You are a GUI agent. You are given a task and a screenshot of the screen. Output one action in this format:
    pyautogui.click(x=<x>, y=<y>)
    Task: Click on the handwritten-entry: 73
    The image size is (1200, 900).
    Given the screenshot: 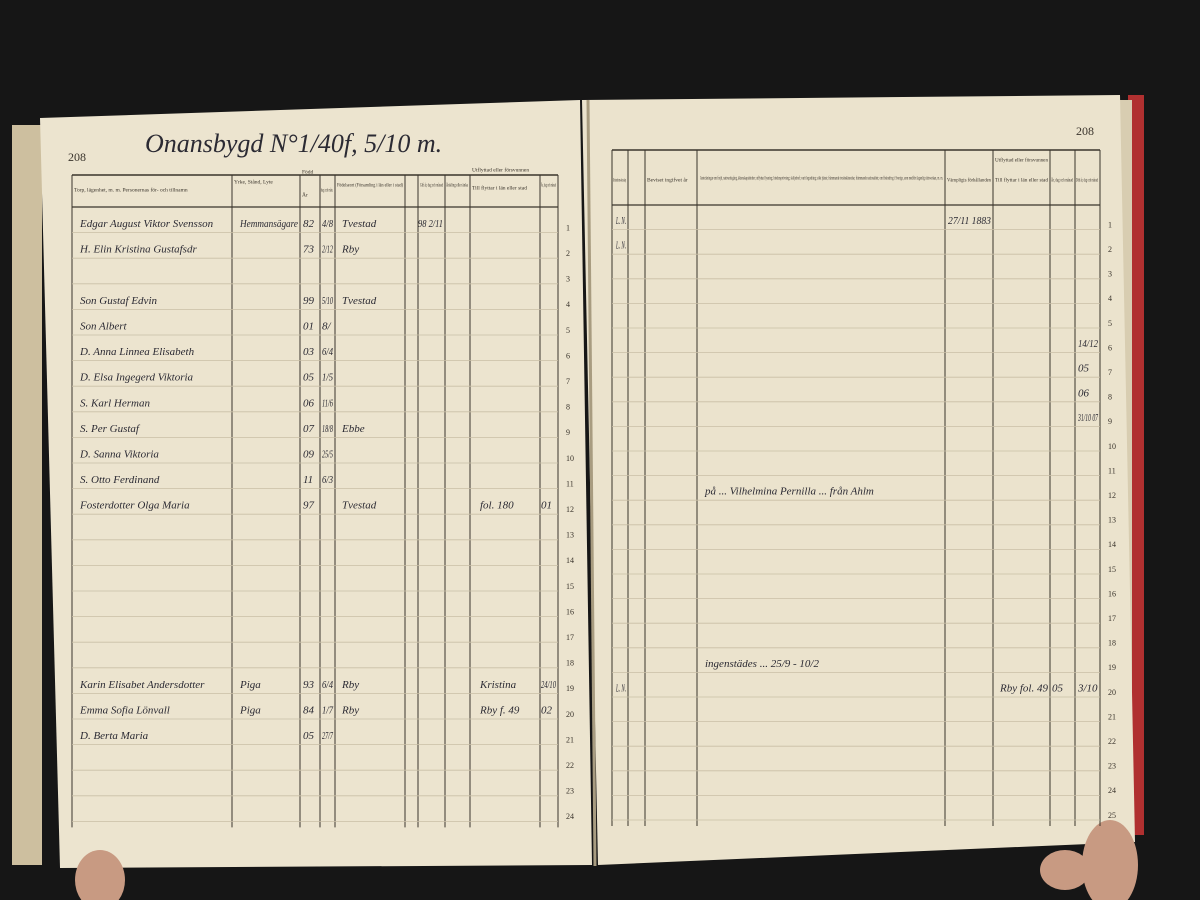 What is the action you would take?
    pyautogui.click(x=309, y=250)
    